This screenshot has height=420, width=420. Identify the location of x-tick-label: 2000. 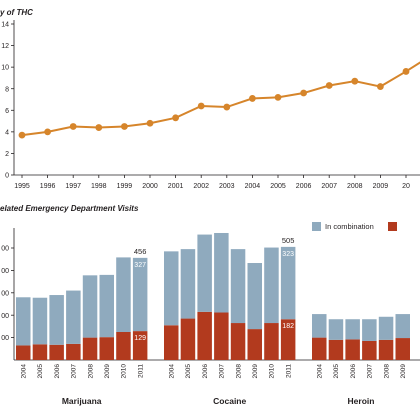
(150, 186).